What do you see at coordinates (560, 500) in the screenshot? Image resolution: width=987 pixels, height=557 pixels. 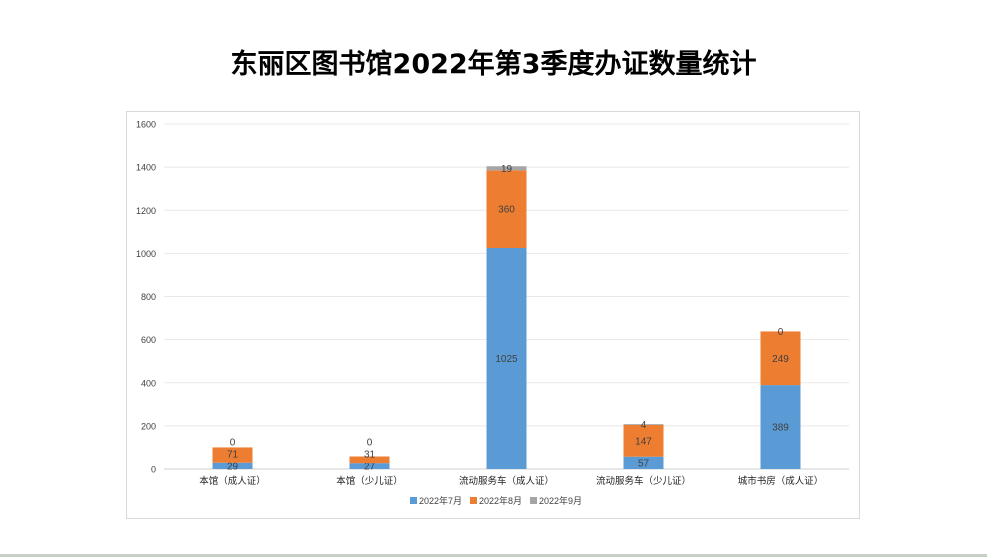 I see `legend-label: 2022年9月` at bounding box center [560, 500].